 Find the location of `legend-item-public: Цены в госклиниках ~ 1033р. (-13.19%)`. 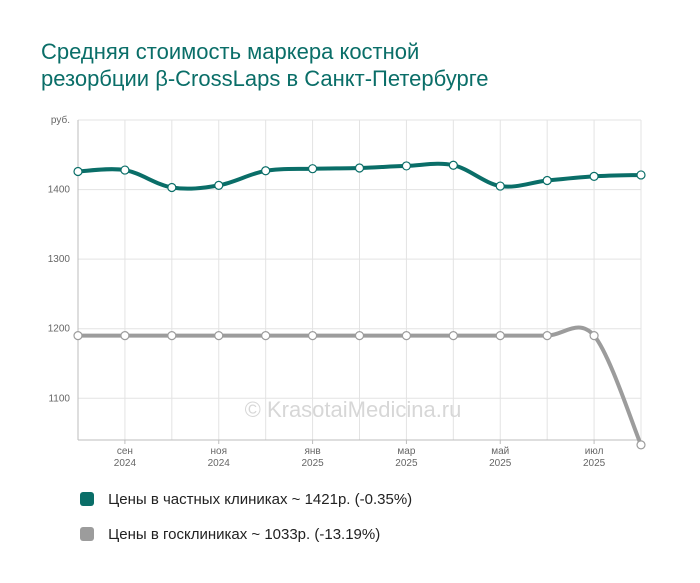

legend-item-public: Цены в госклиниках ~ 1033р. (-13.19%) is located at coordinates (230, 534).